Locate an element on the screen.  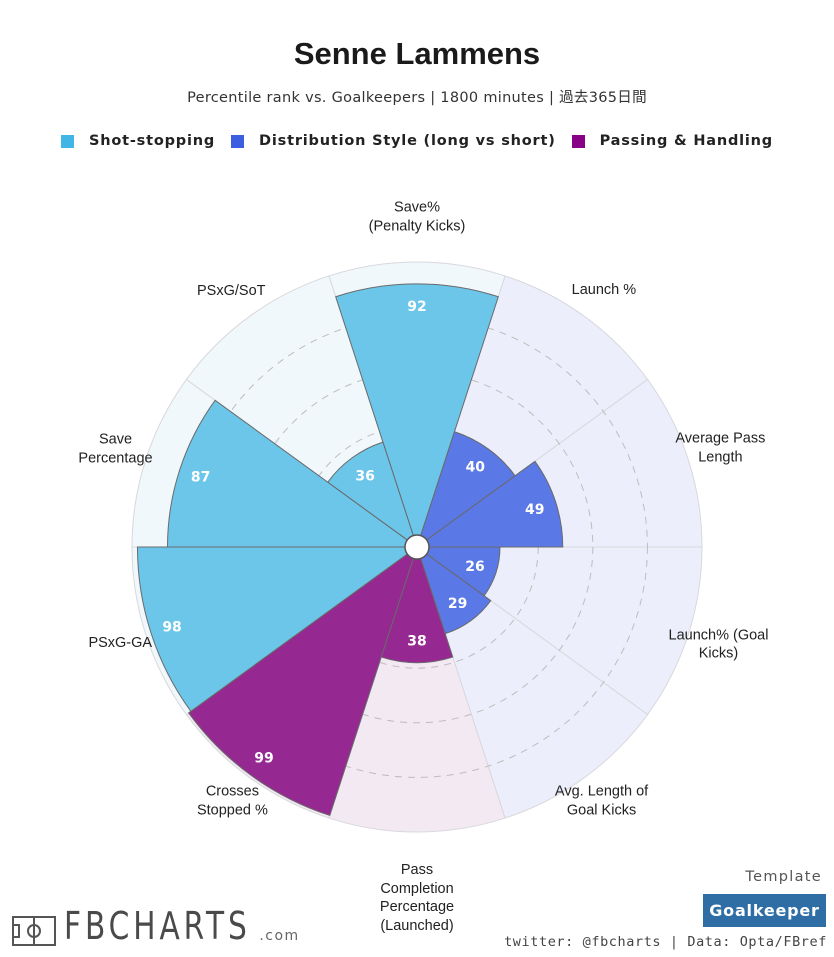
legend-item-distribution: Distribution Style (long vs short) is located at coordinates (393, 141).